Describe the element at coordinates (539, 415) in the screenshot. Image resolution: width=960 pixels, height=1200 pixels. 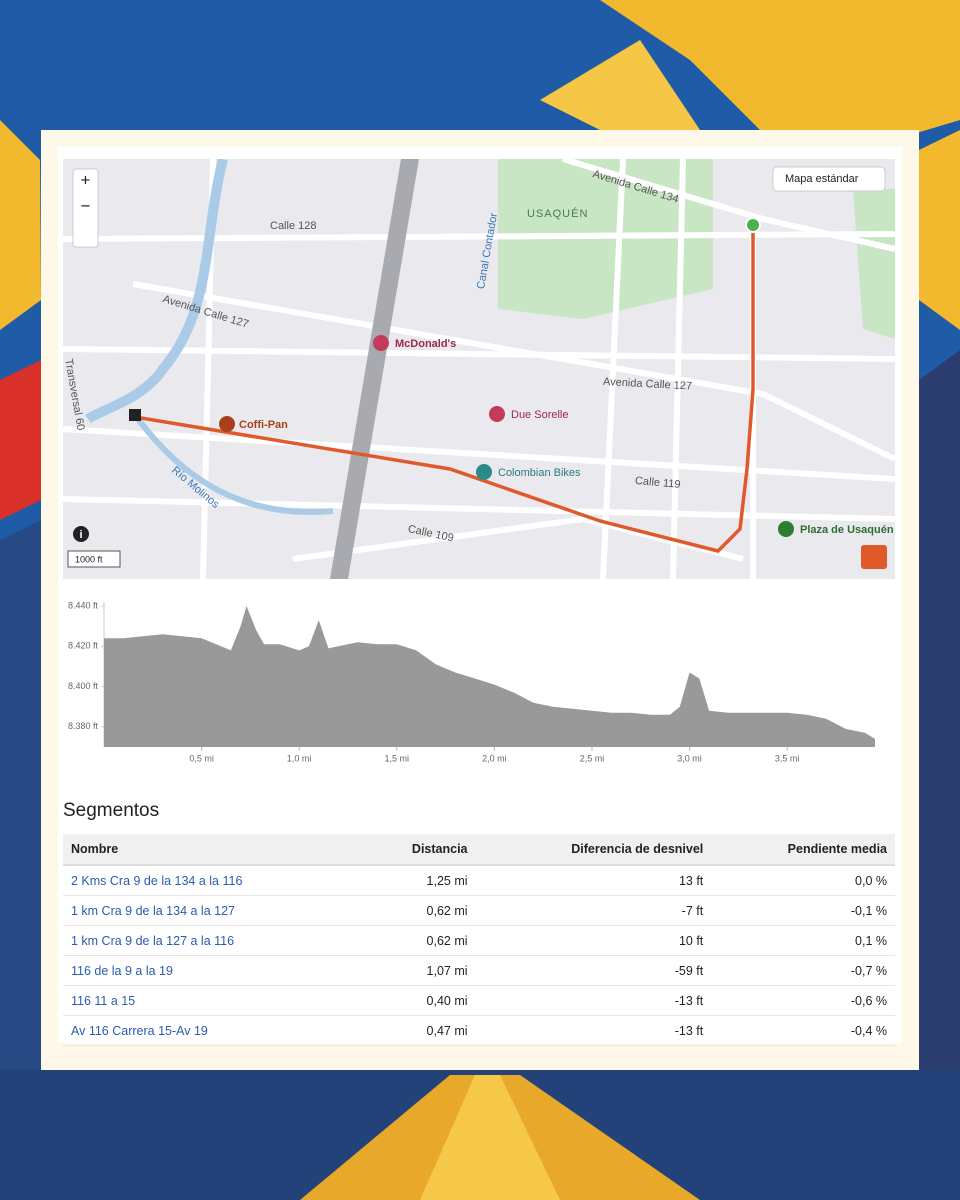
I see `place-label: Due Sorelle` at that location.